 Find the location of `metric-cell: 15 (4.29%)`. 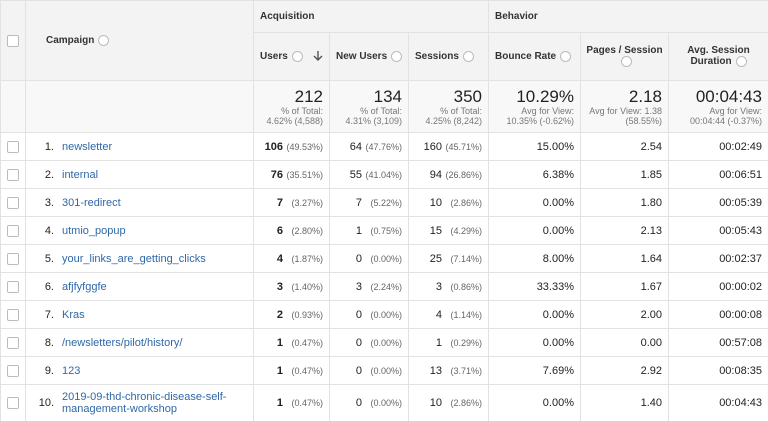

metric-cell: 15 (4.29%) is located at coordinates (448, 230).